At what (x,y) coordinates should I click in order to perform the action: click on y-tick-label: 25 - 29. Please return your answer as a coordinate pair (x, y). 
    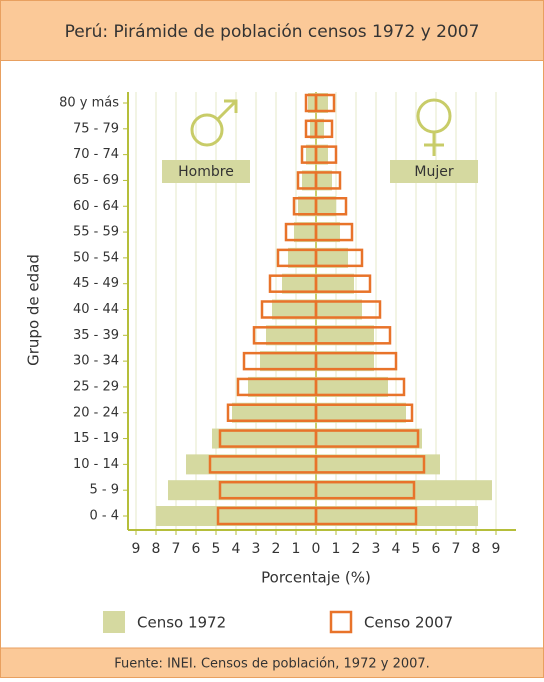
    Looking at the image, I should click on (96, 386).